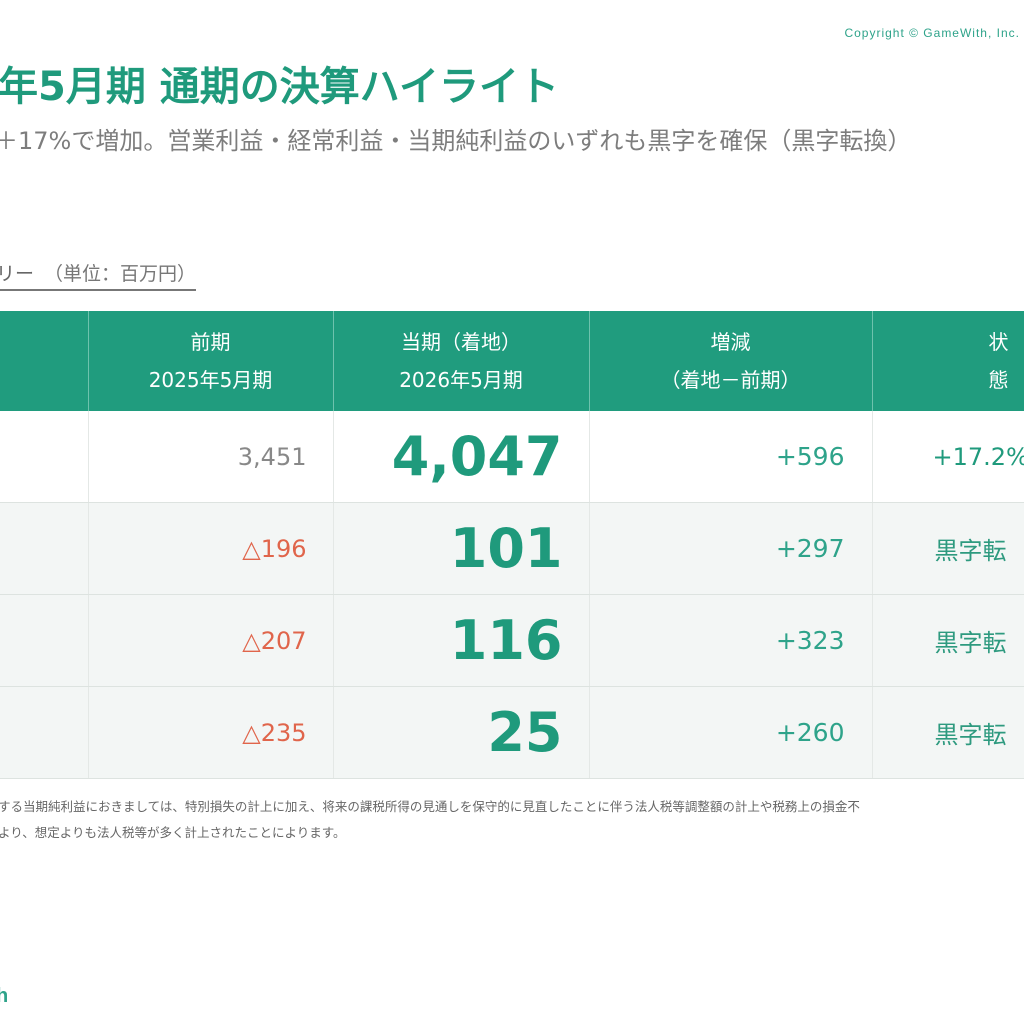  Describe the element at coordinates (210, 342) in the screenshot. I see `header-previous-label: 前期` at that location.